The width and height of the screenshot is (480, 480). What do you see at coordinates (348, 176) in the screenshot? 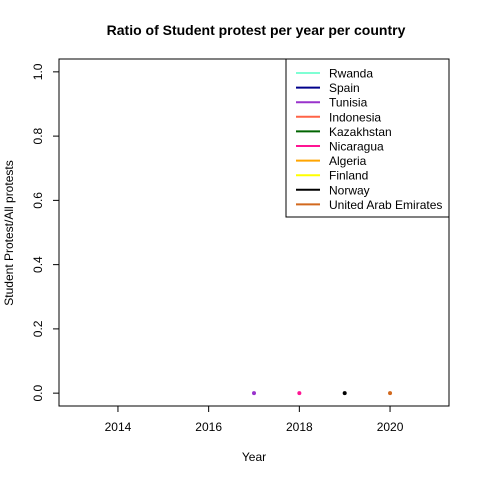
I see `legend-item-label: Finland` at bounding box center [348, 176].